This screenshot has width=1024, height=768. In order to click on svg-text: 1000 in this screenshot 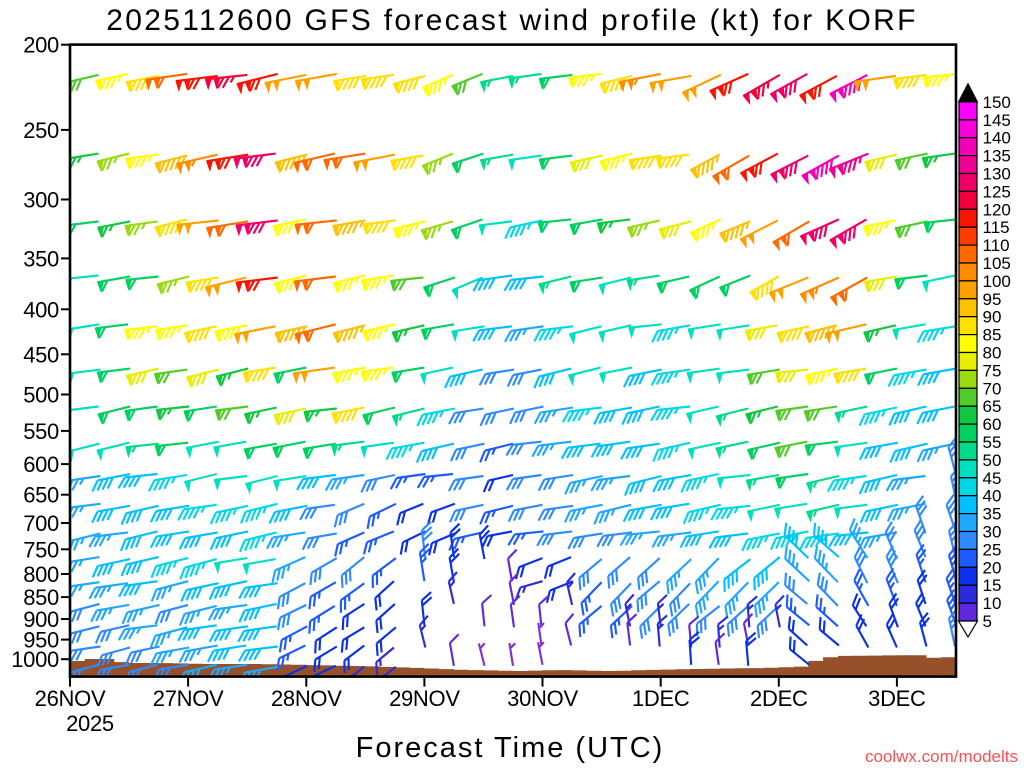, I will do `click(35, 659)`.